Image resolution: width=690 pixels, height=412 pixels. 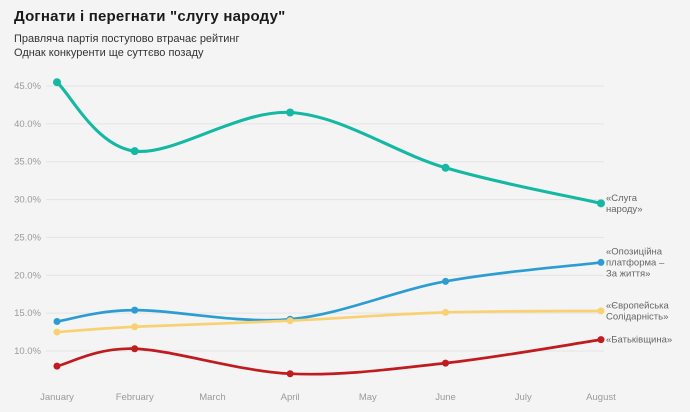 I want to click on y-tick-label: 25.0%, so click(x=27, y=237).